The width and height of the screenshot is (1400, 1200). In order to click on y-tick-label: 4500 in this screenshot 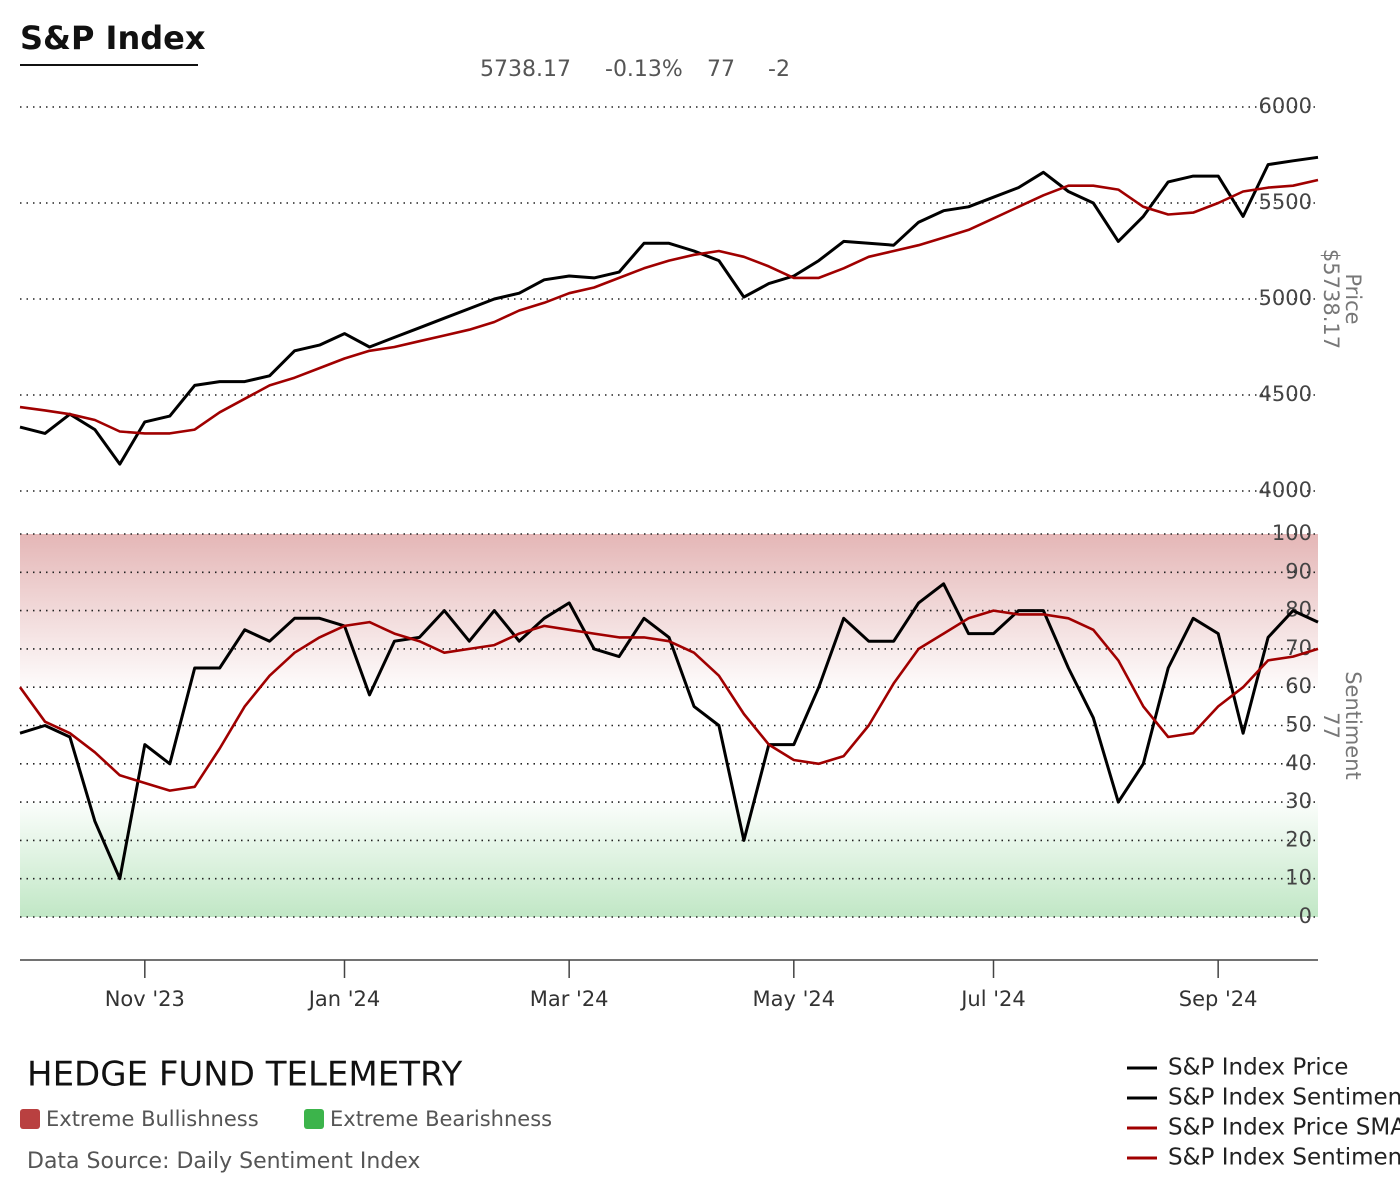, I will do `click(1285, 394)`.